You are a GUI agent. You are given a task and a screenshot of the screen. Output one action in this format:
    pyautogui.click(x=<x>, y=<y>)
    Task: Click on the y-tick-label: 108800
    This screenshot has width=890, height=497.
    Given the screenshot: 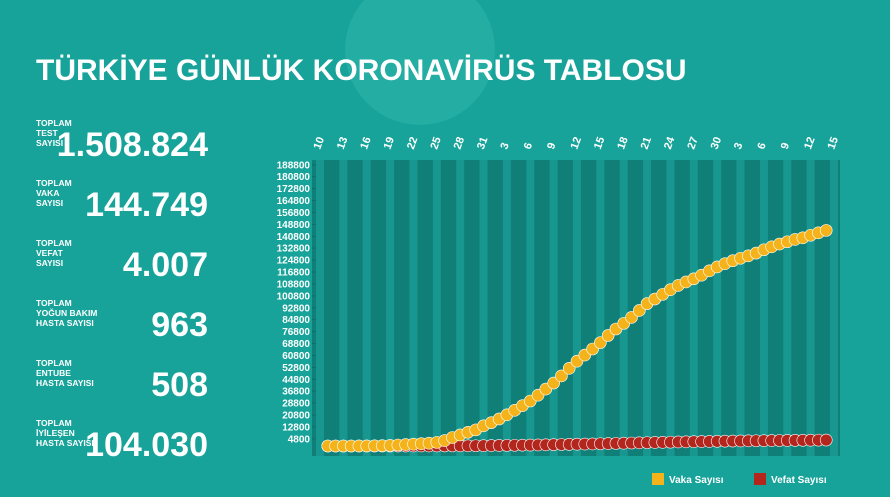 What is the action you would take?
    pyautogui.click(x=294, y=284)
    